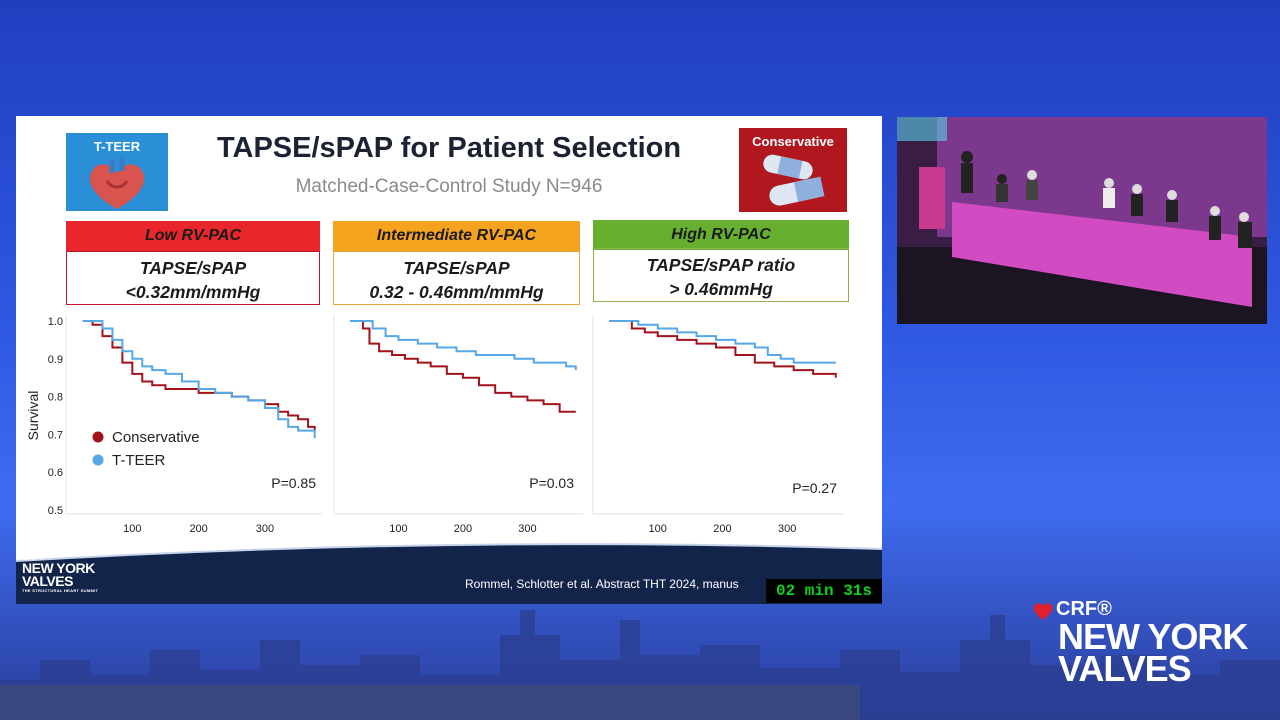 This screenshot has height=720, width=1280. I want to click on chart-2-xtick: 100, so click(398, 529).